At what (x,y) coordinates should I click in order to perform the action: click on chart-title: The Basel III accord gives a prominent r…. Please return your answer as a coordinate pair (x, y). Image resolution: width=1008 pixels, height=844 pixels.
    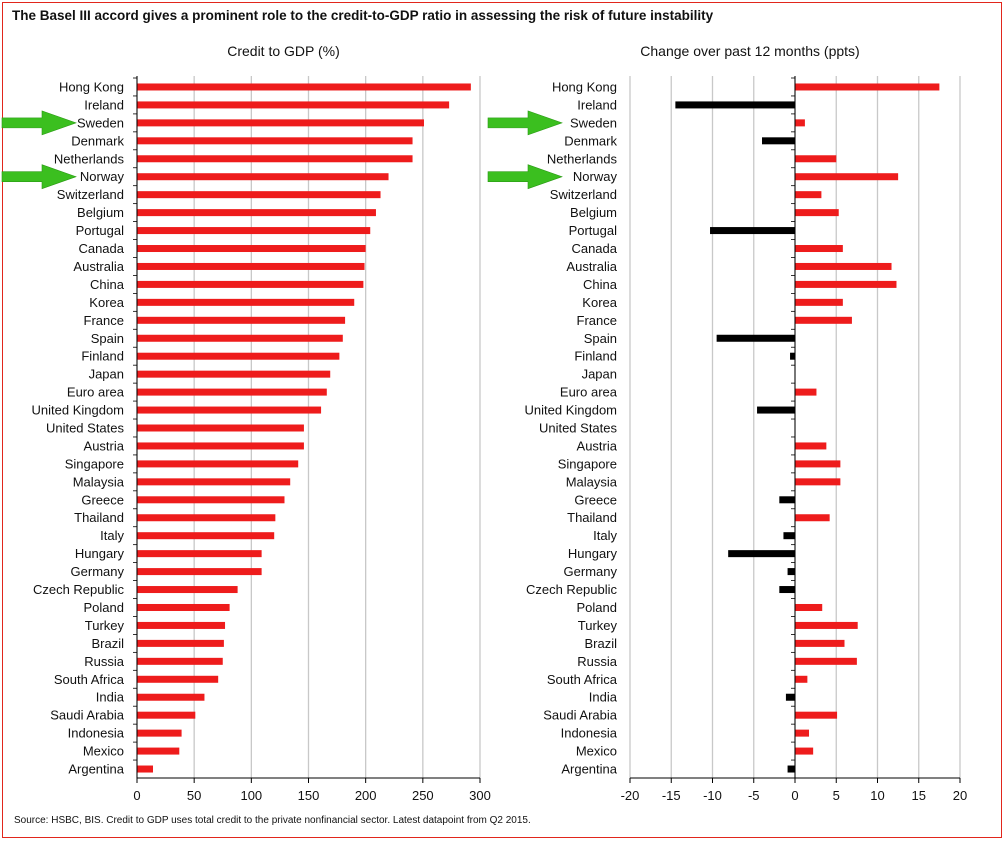
    Looking at the image, I should click on (363, 15).